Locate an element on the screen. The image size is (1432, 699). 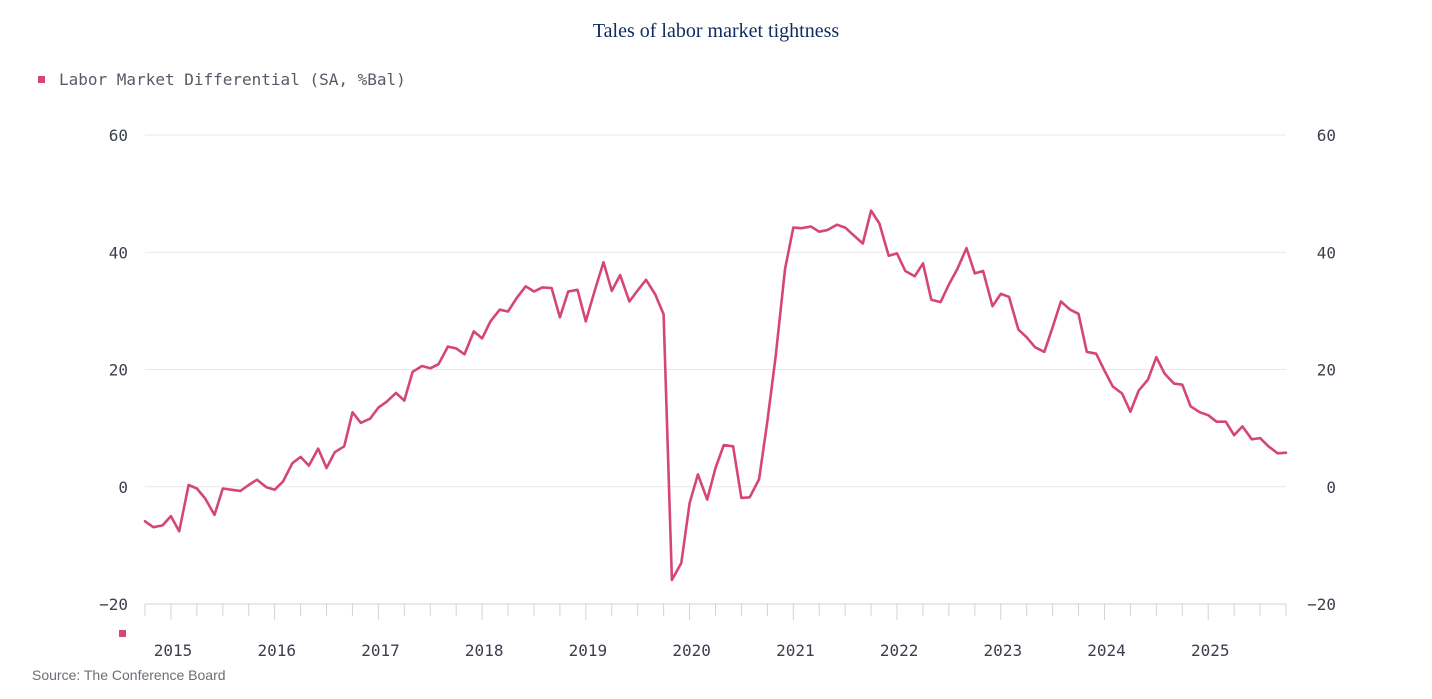
x-tick-label: 2020 is located at coordinates (691, 650).